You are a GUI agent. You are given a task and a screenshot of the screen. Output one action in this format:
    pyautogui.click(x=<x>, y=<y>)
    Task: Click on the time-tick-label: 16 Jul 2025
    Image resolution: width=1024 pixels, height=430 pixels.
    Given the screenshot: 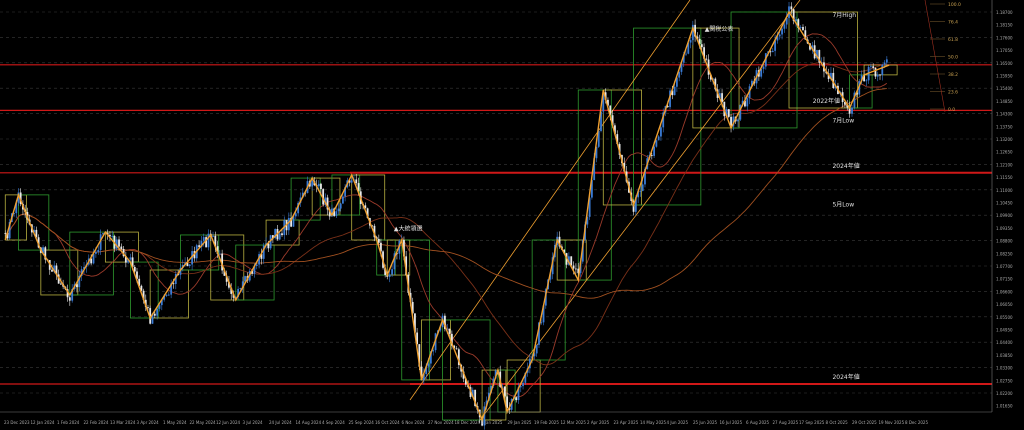 What is the action you would take?
    pyautogui.click(x=731, y=422)
    